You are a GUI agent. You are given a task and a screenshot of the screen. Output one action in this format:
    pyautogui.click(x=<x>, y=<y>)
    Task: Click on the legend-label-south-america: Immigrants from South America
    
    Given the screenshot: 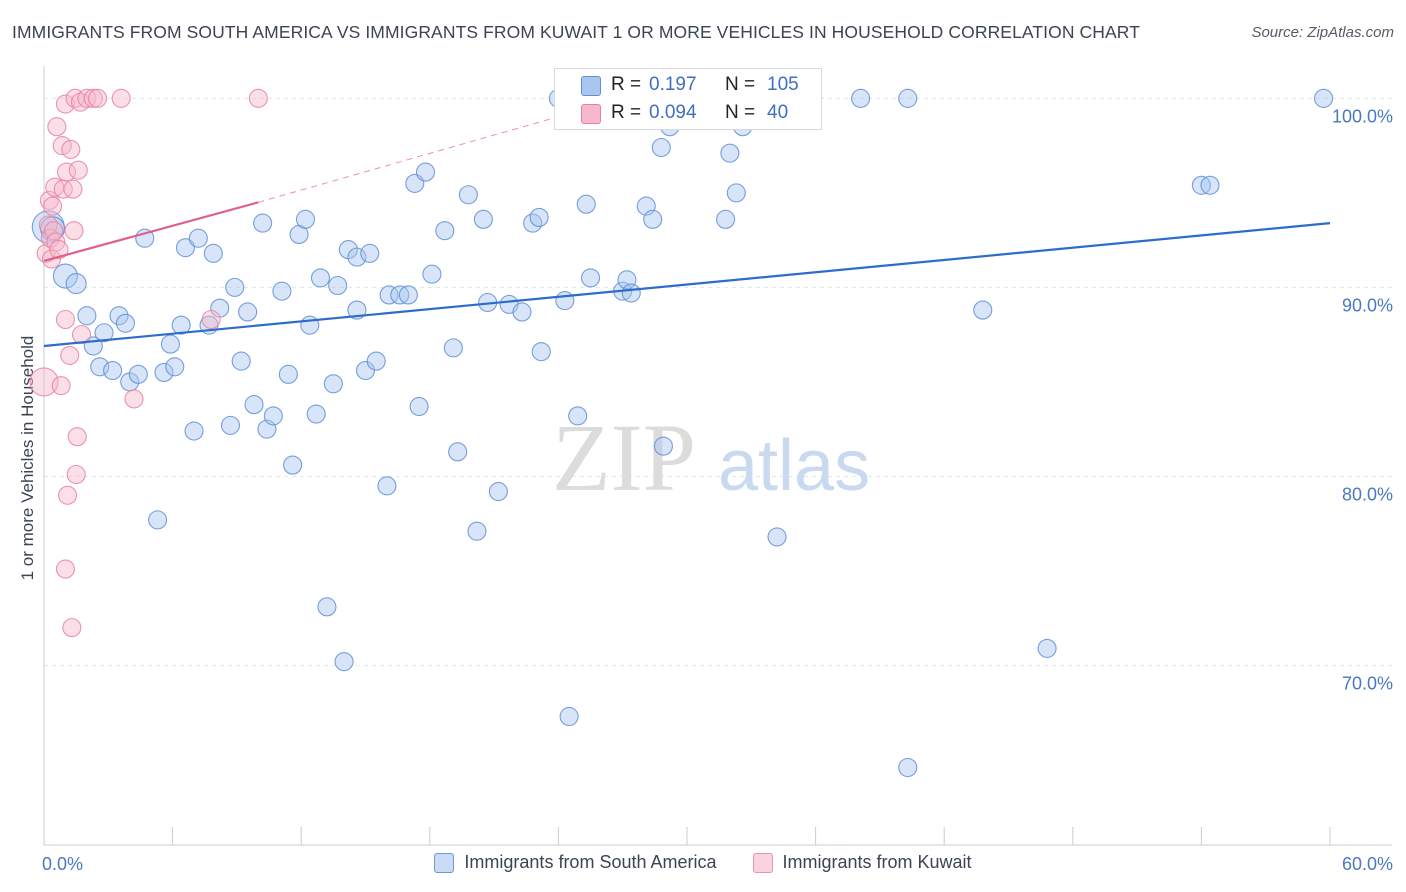 What is the action you would take?
    pyautogui.click(x=590, y=862)
    